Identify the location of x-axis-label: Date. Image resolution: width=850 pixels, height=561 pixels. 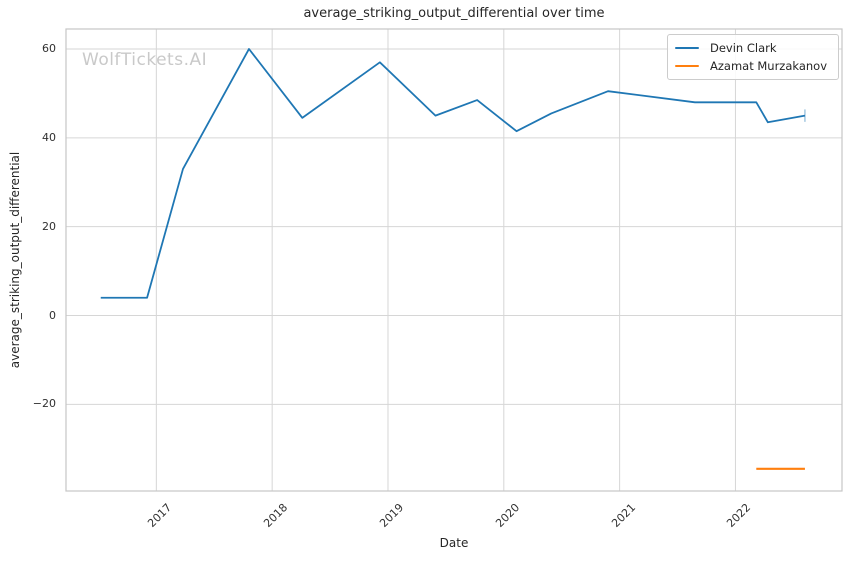
(454, 543).